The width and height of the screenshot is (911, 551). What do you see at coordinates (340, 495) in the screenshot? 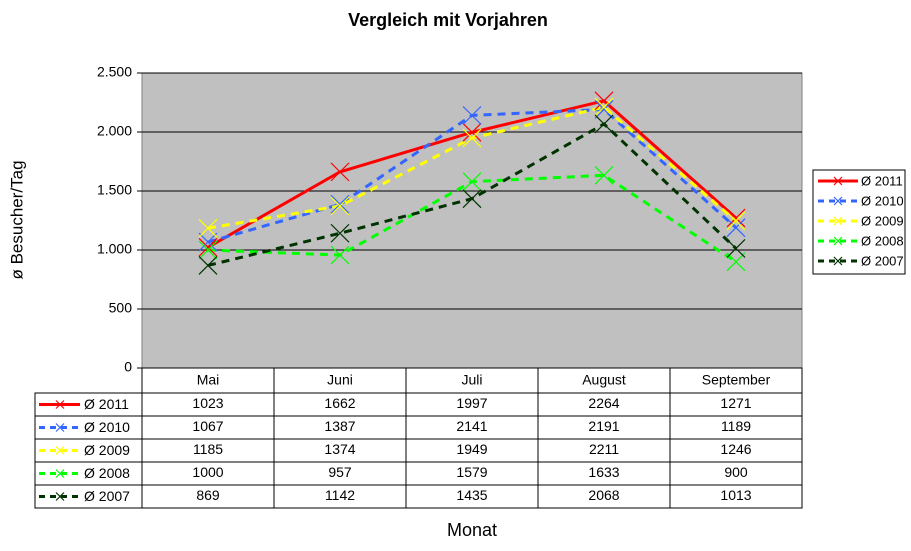
I see `table-value: 1142` at bounding box center [340, 495].